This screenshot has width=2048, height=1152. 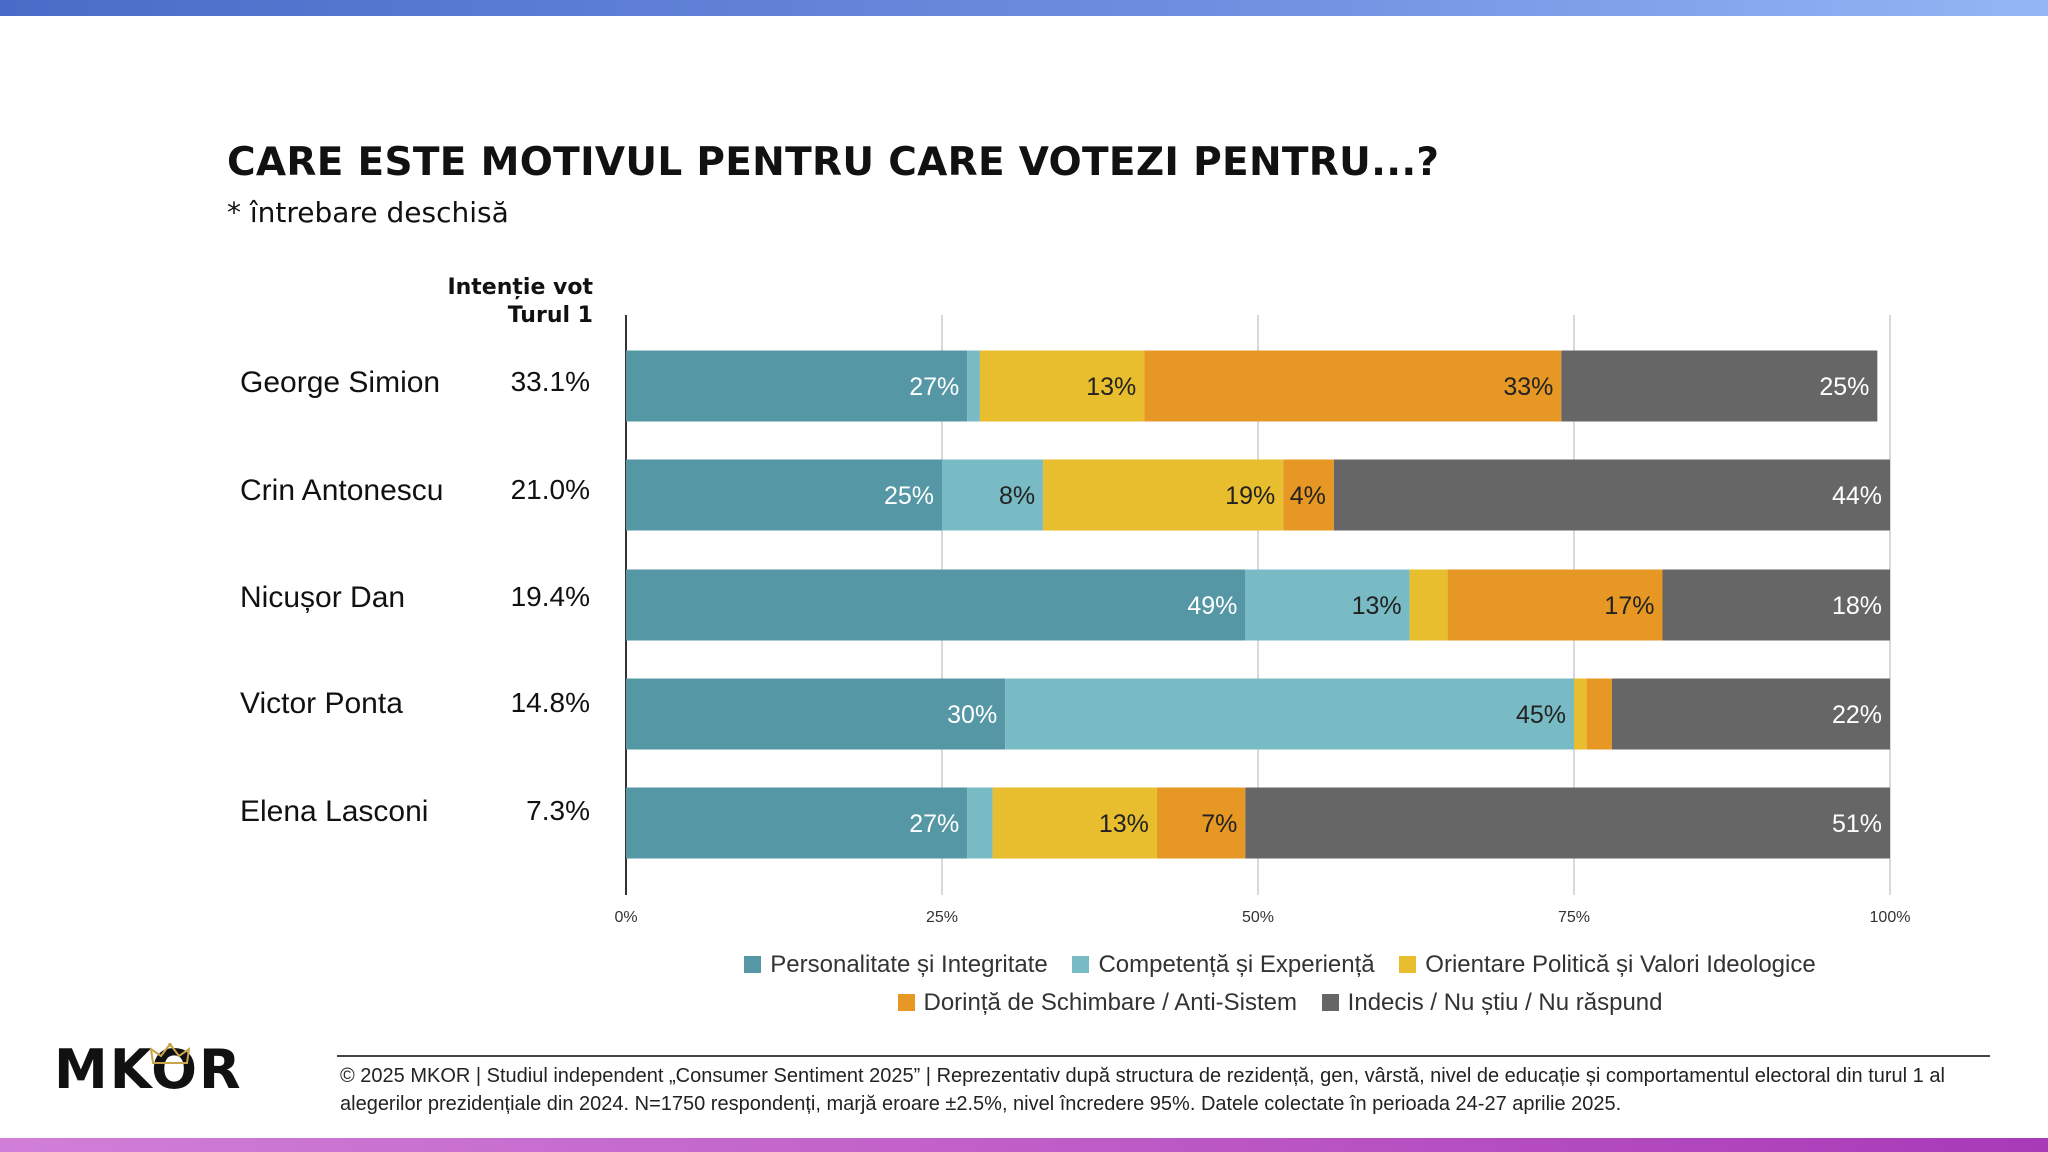 What do you see at coordinates (170, 1053) in the screenshot?
I see `crown-icon` at bounding box center [170, 1053].